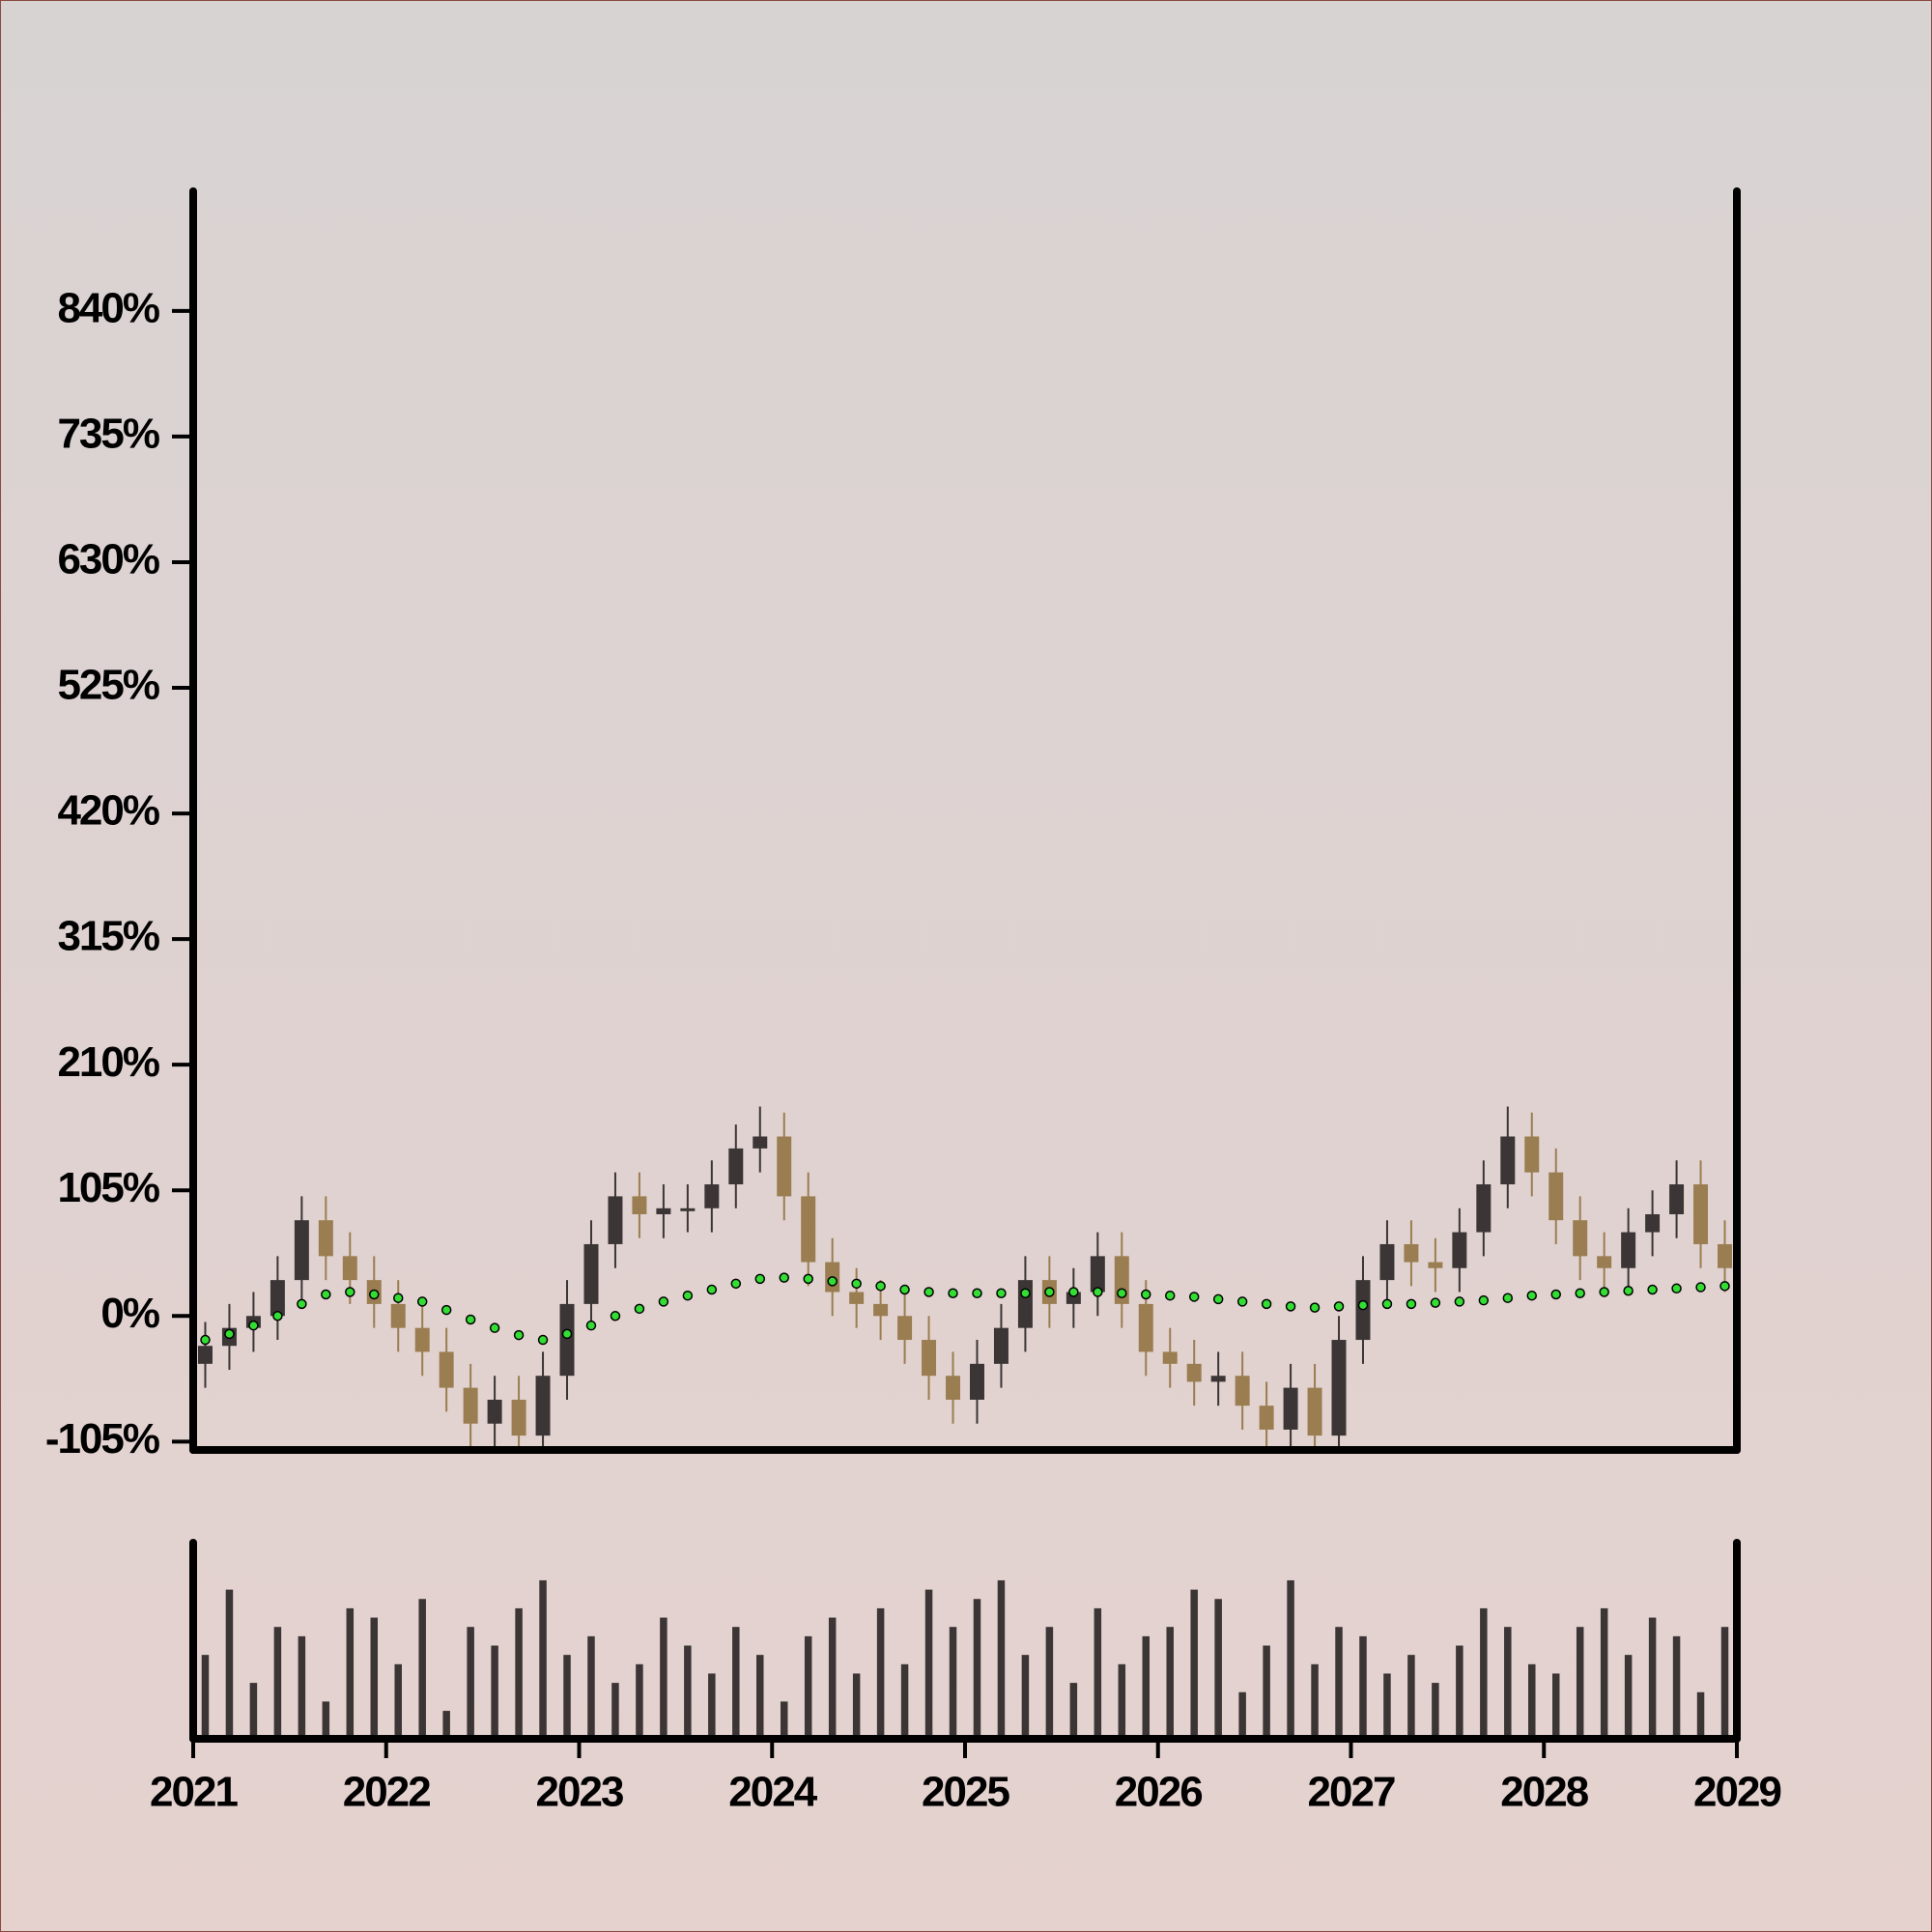 This screenshot has height=1932, width=1932. Describe the element at coordinates (107, 936) in the screenshot. I see `y-tick-label: 315%` at that location.